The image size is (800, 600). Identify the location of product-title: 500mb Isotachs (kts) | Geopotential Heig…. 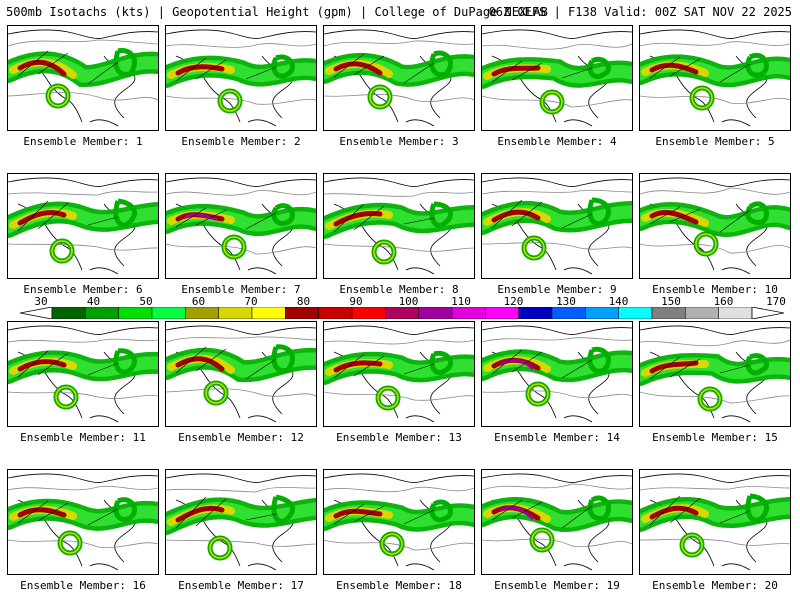
(277, 12).